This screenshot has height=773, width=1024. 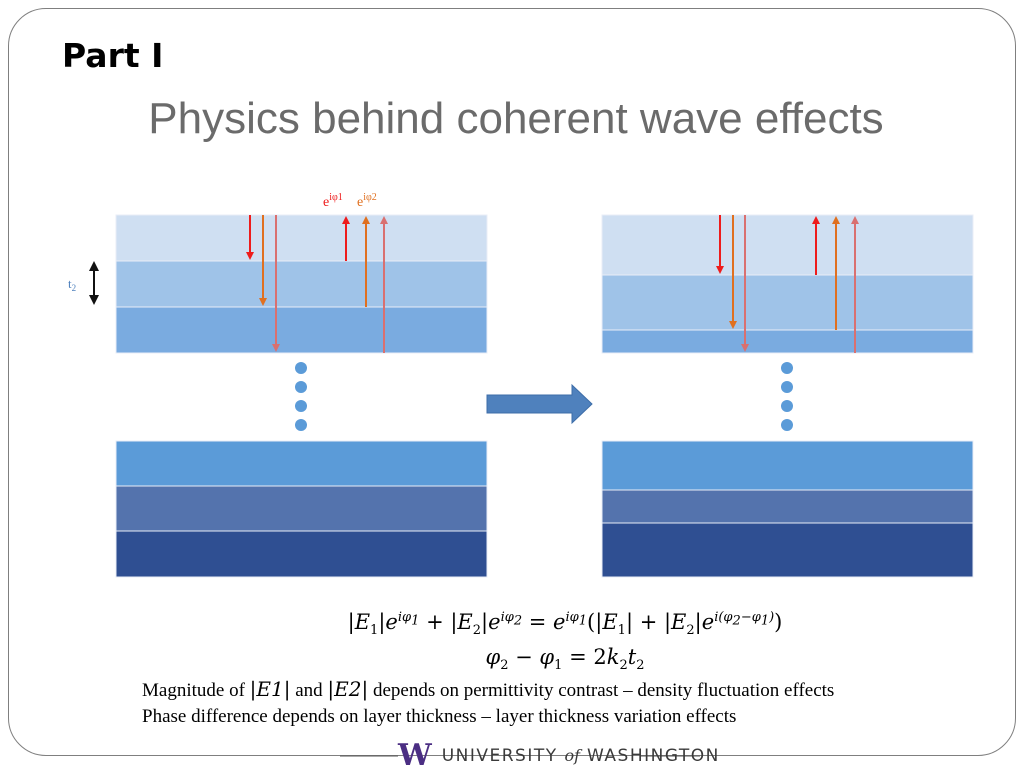 I want to click on uw-w-icon: W, so click(x=415, y=755).